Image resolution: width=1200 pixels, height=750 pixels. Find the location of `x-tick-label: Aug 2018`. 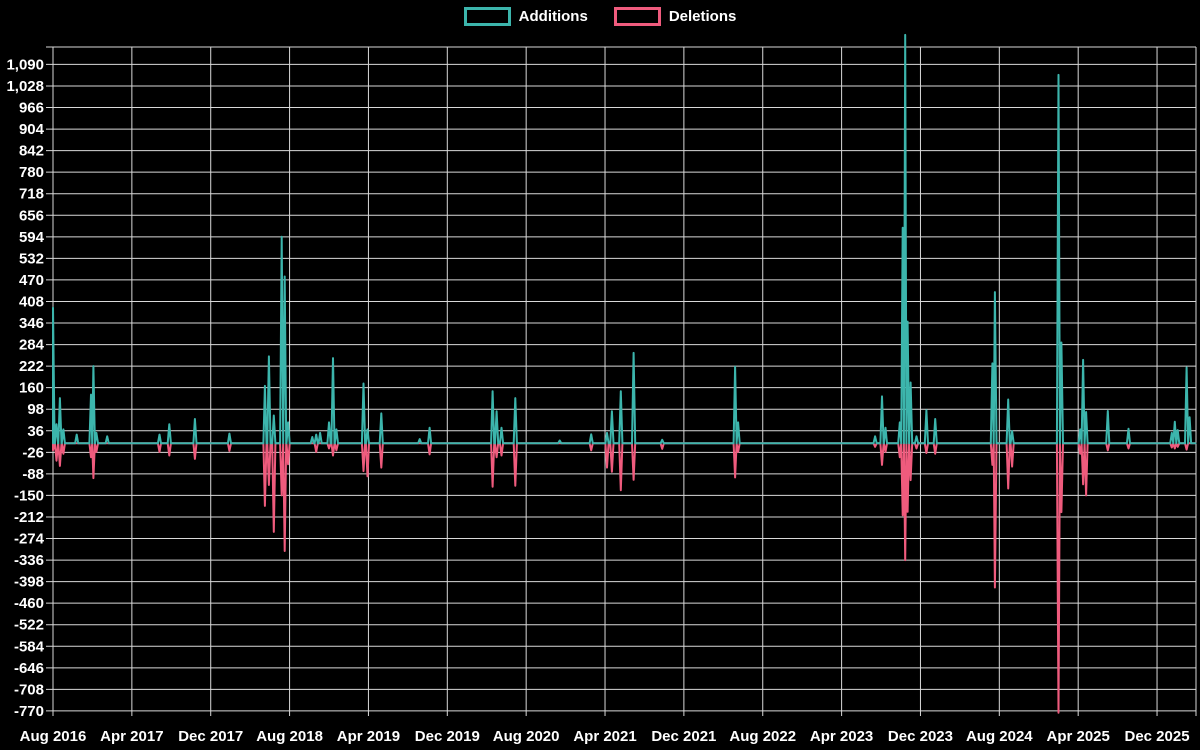

x-tick-label: Aug 2018 is located at coordinates (289, 736).